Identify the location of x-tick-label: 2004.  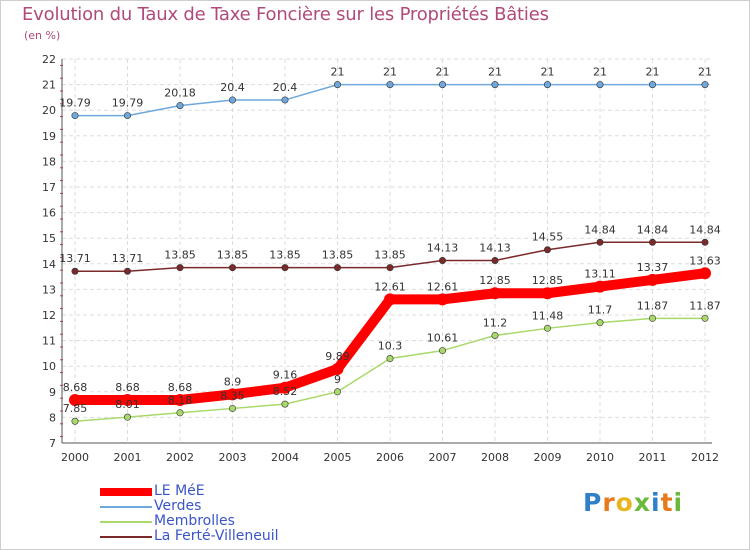
(285, 457).